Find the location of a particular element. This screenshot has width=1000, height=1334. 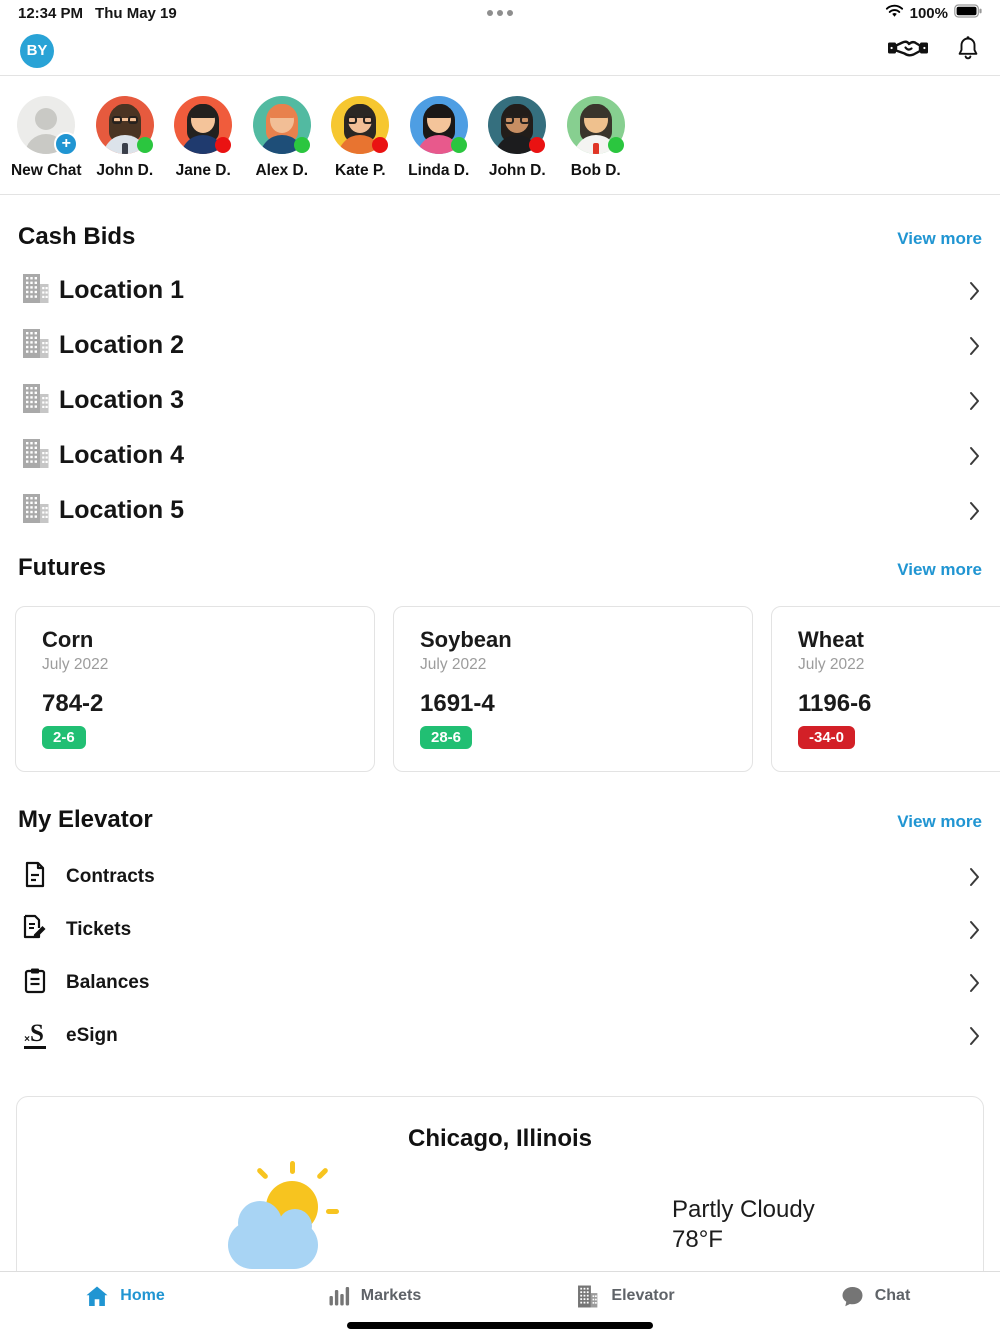

my-elevator-header: My Elevator View more is located at coordinates (500, 820).